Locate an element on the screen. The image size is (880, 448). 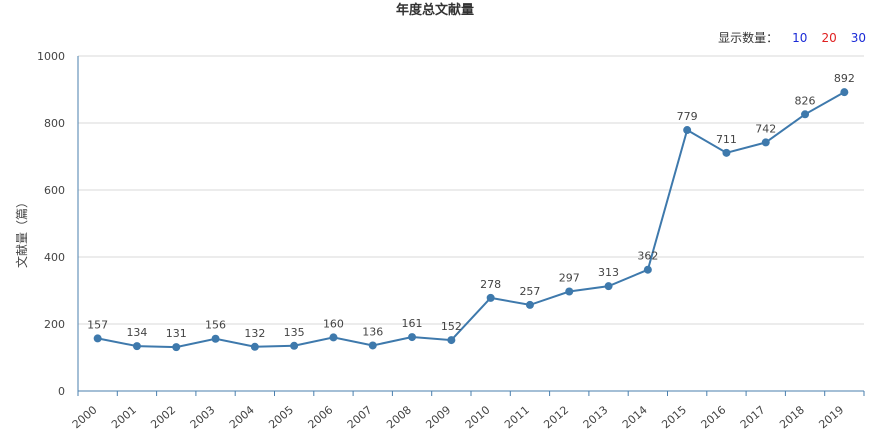
x-tick-label: 2006 is located at coordinates (321, 417).